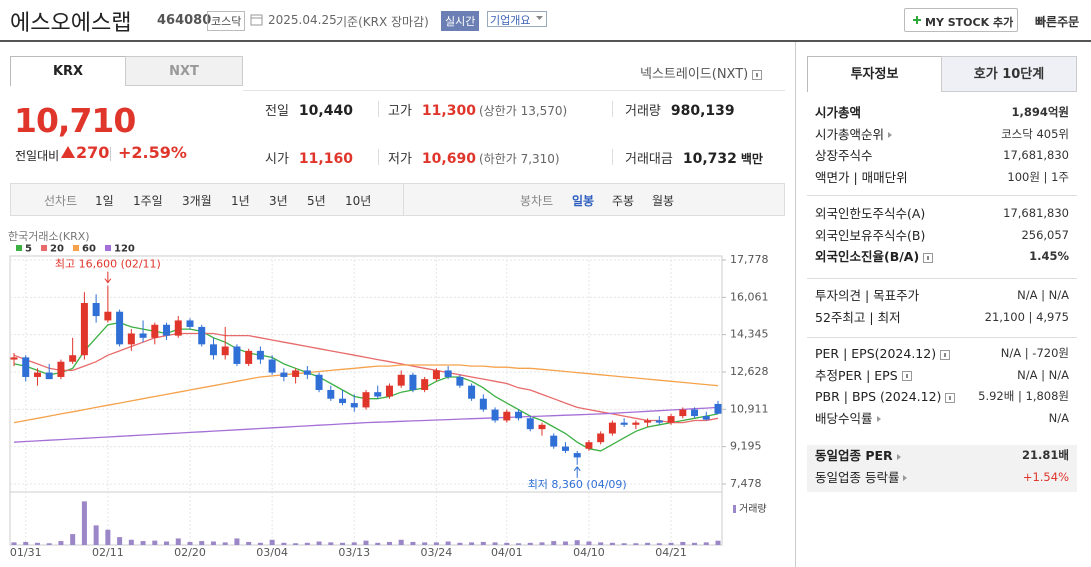  What do you see at coordinates (277, 111) in the screenshot?
I see `quote-label: 전일` at bounding box center [277, 111].